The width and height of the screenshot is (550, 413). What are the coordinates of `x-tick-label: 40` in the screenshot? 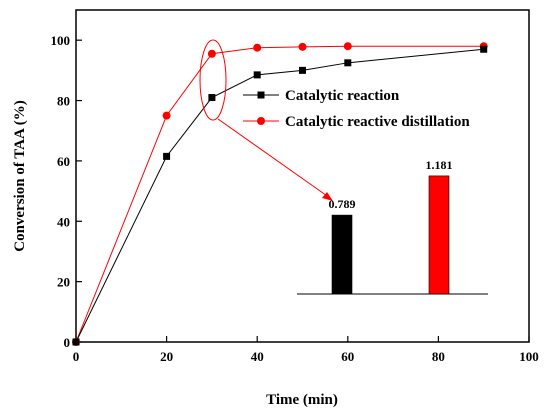 It's located at (257, 356).